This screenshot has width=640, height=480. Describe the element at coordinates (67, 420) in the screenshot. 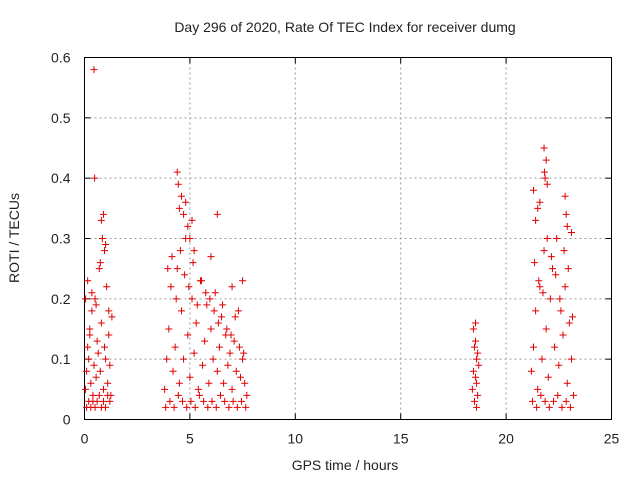

I see `y-tick-label: 0` at that location.